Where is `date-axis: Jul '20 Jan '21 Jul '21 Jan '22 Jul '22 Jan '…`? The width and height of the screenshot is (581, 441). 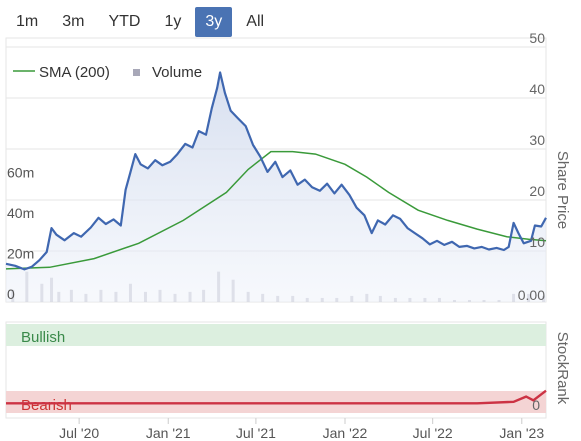 date-axis: Jul '20 Jan '21 Jul '21 Jan '22 Jul '22 Jan '… is located at coordinates (301, 429).